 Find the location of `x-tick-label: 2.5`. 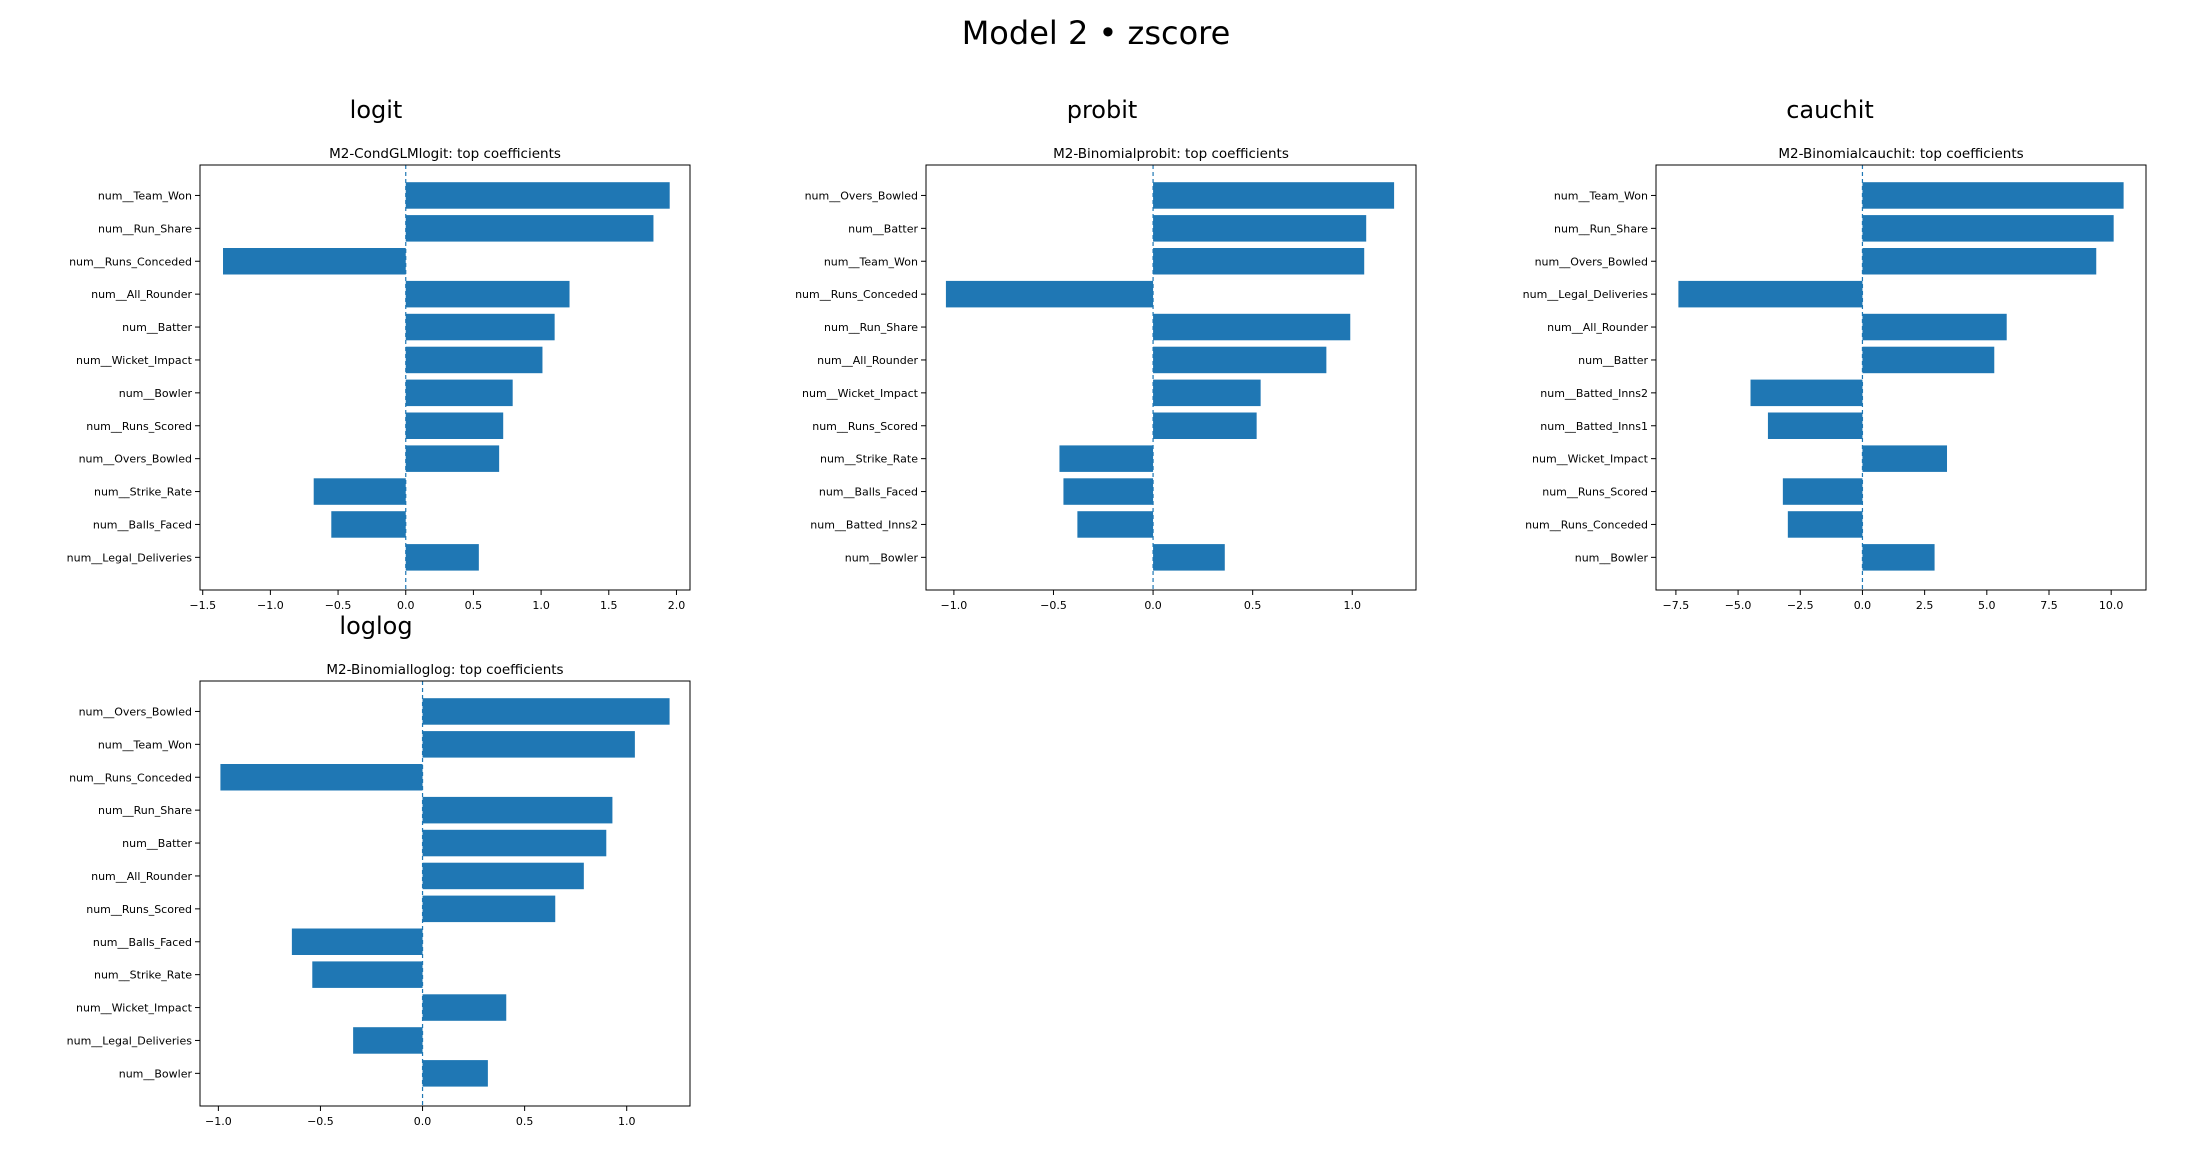

x-tick-label: 2.5 is located at coordinates (1925, 605).